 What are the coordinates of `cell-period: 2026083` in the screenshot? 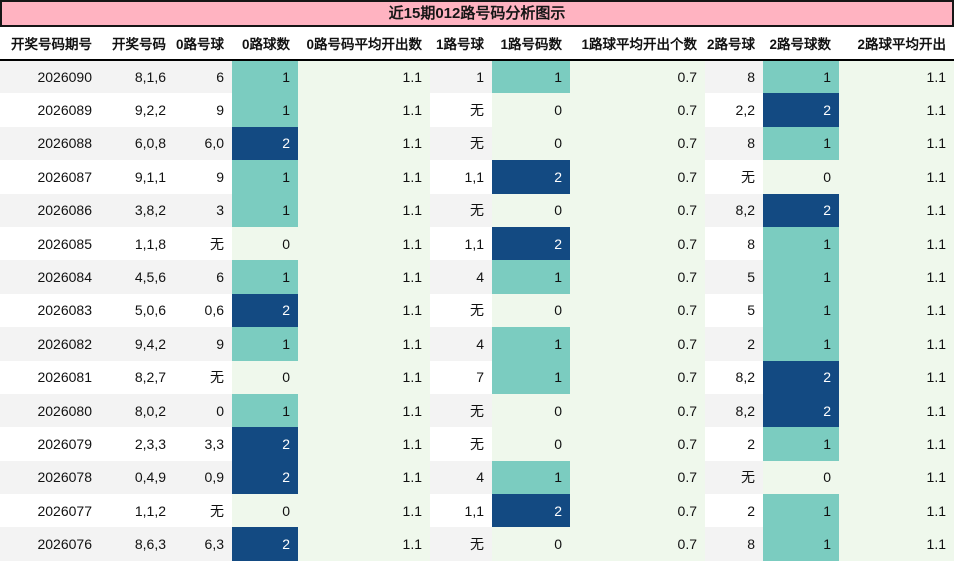 It's located at (50, 310).